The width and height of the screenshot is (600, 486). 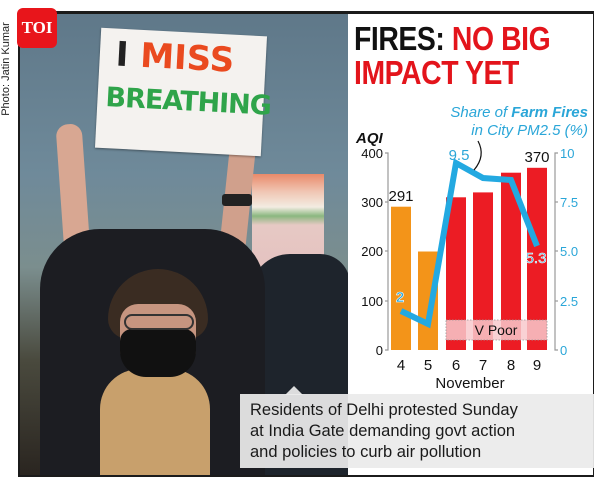 I want to click on svg-text: 5.0, so click(x=569, y=251).